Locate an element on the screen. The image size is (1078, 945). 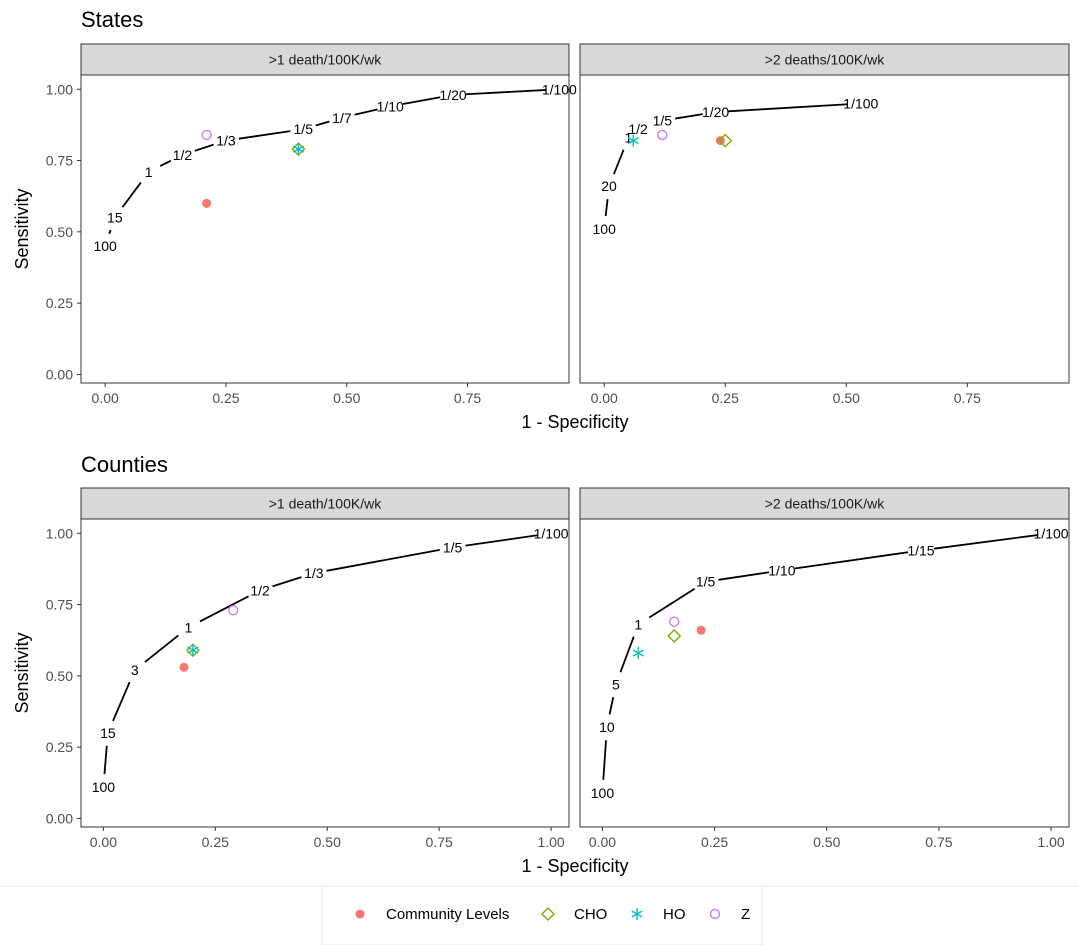
threshold-label: 1/20 is located at coordinates (452, 95).